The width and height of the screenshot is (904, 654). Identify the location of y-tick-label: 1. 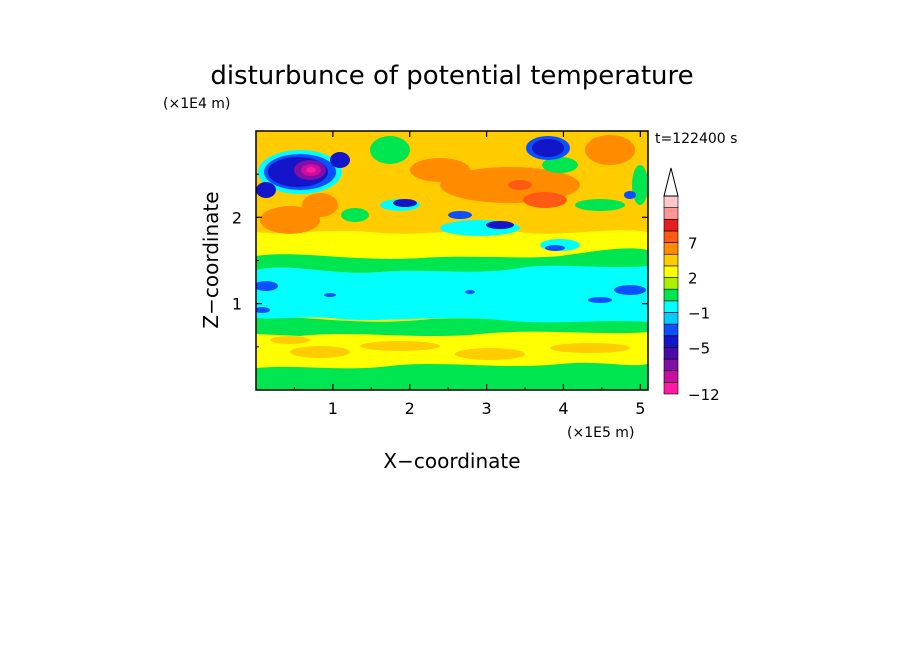
(237, 304).